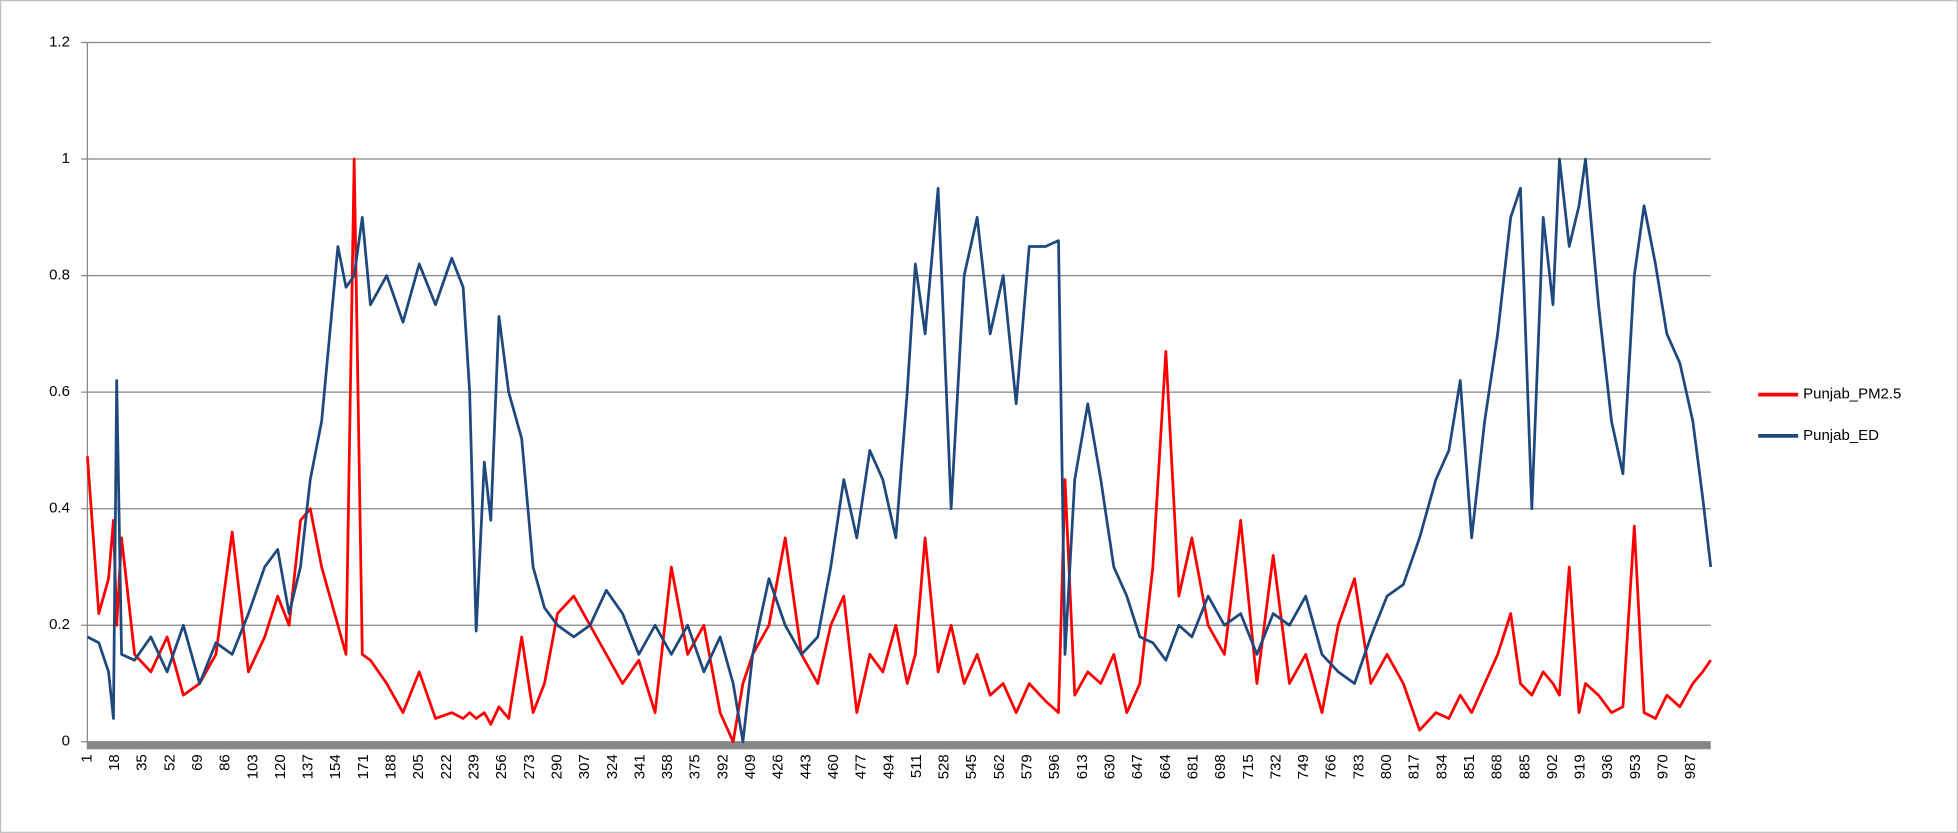 This screenshot has width=1958, height=833. I want to click on x-tick-label: 222, so click(446, 766).